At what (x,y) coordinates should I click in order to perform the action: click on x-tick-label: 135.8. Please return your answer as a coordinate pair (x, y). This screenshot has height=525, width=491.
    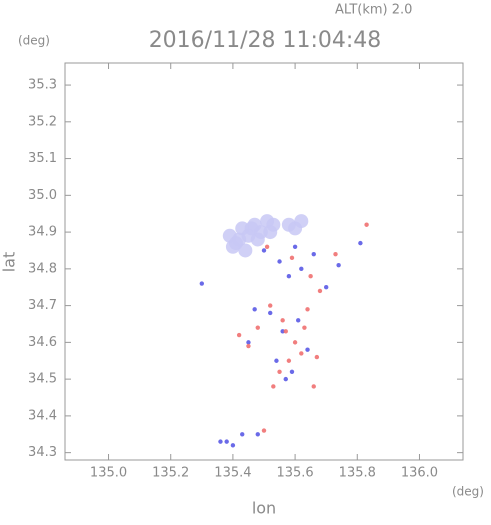
    Looking at the image, I should click on (357, 473).